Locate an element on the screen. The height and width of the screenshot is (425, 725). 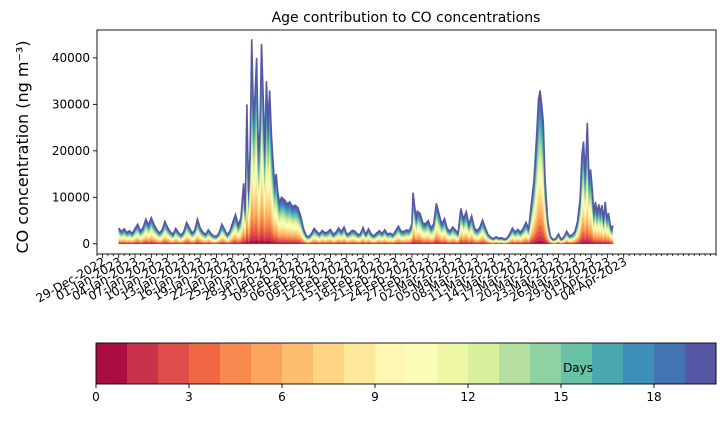
colorbar: 0 3 6 9 12 15 18 Days is located at coordinates (404, 373).